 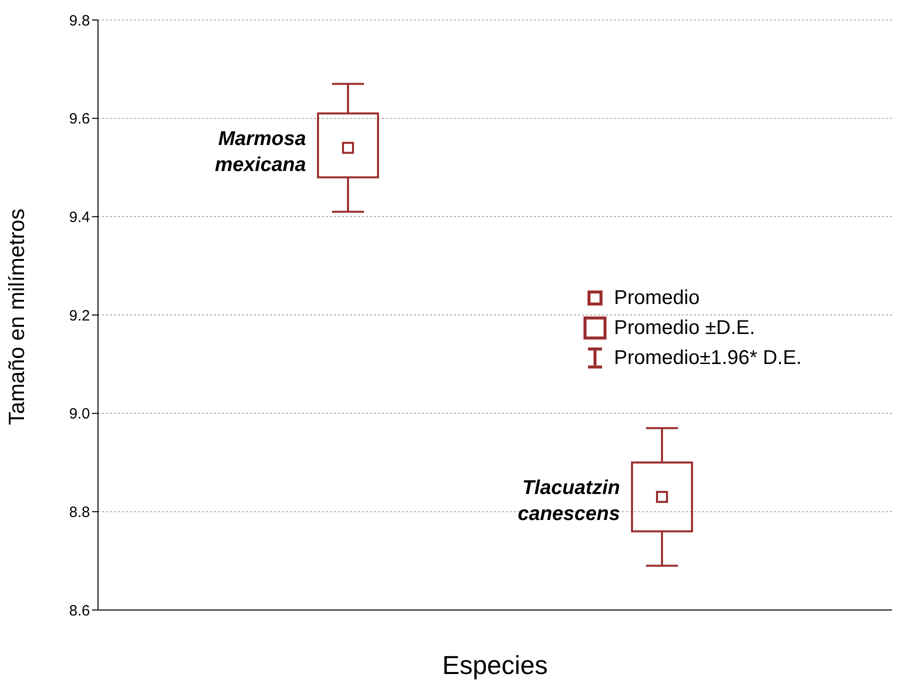 I want to click on y-tick-label: 9.2, so click(x=79, y=315).